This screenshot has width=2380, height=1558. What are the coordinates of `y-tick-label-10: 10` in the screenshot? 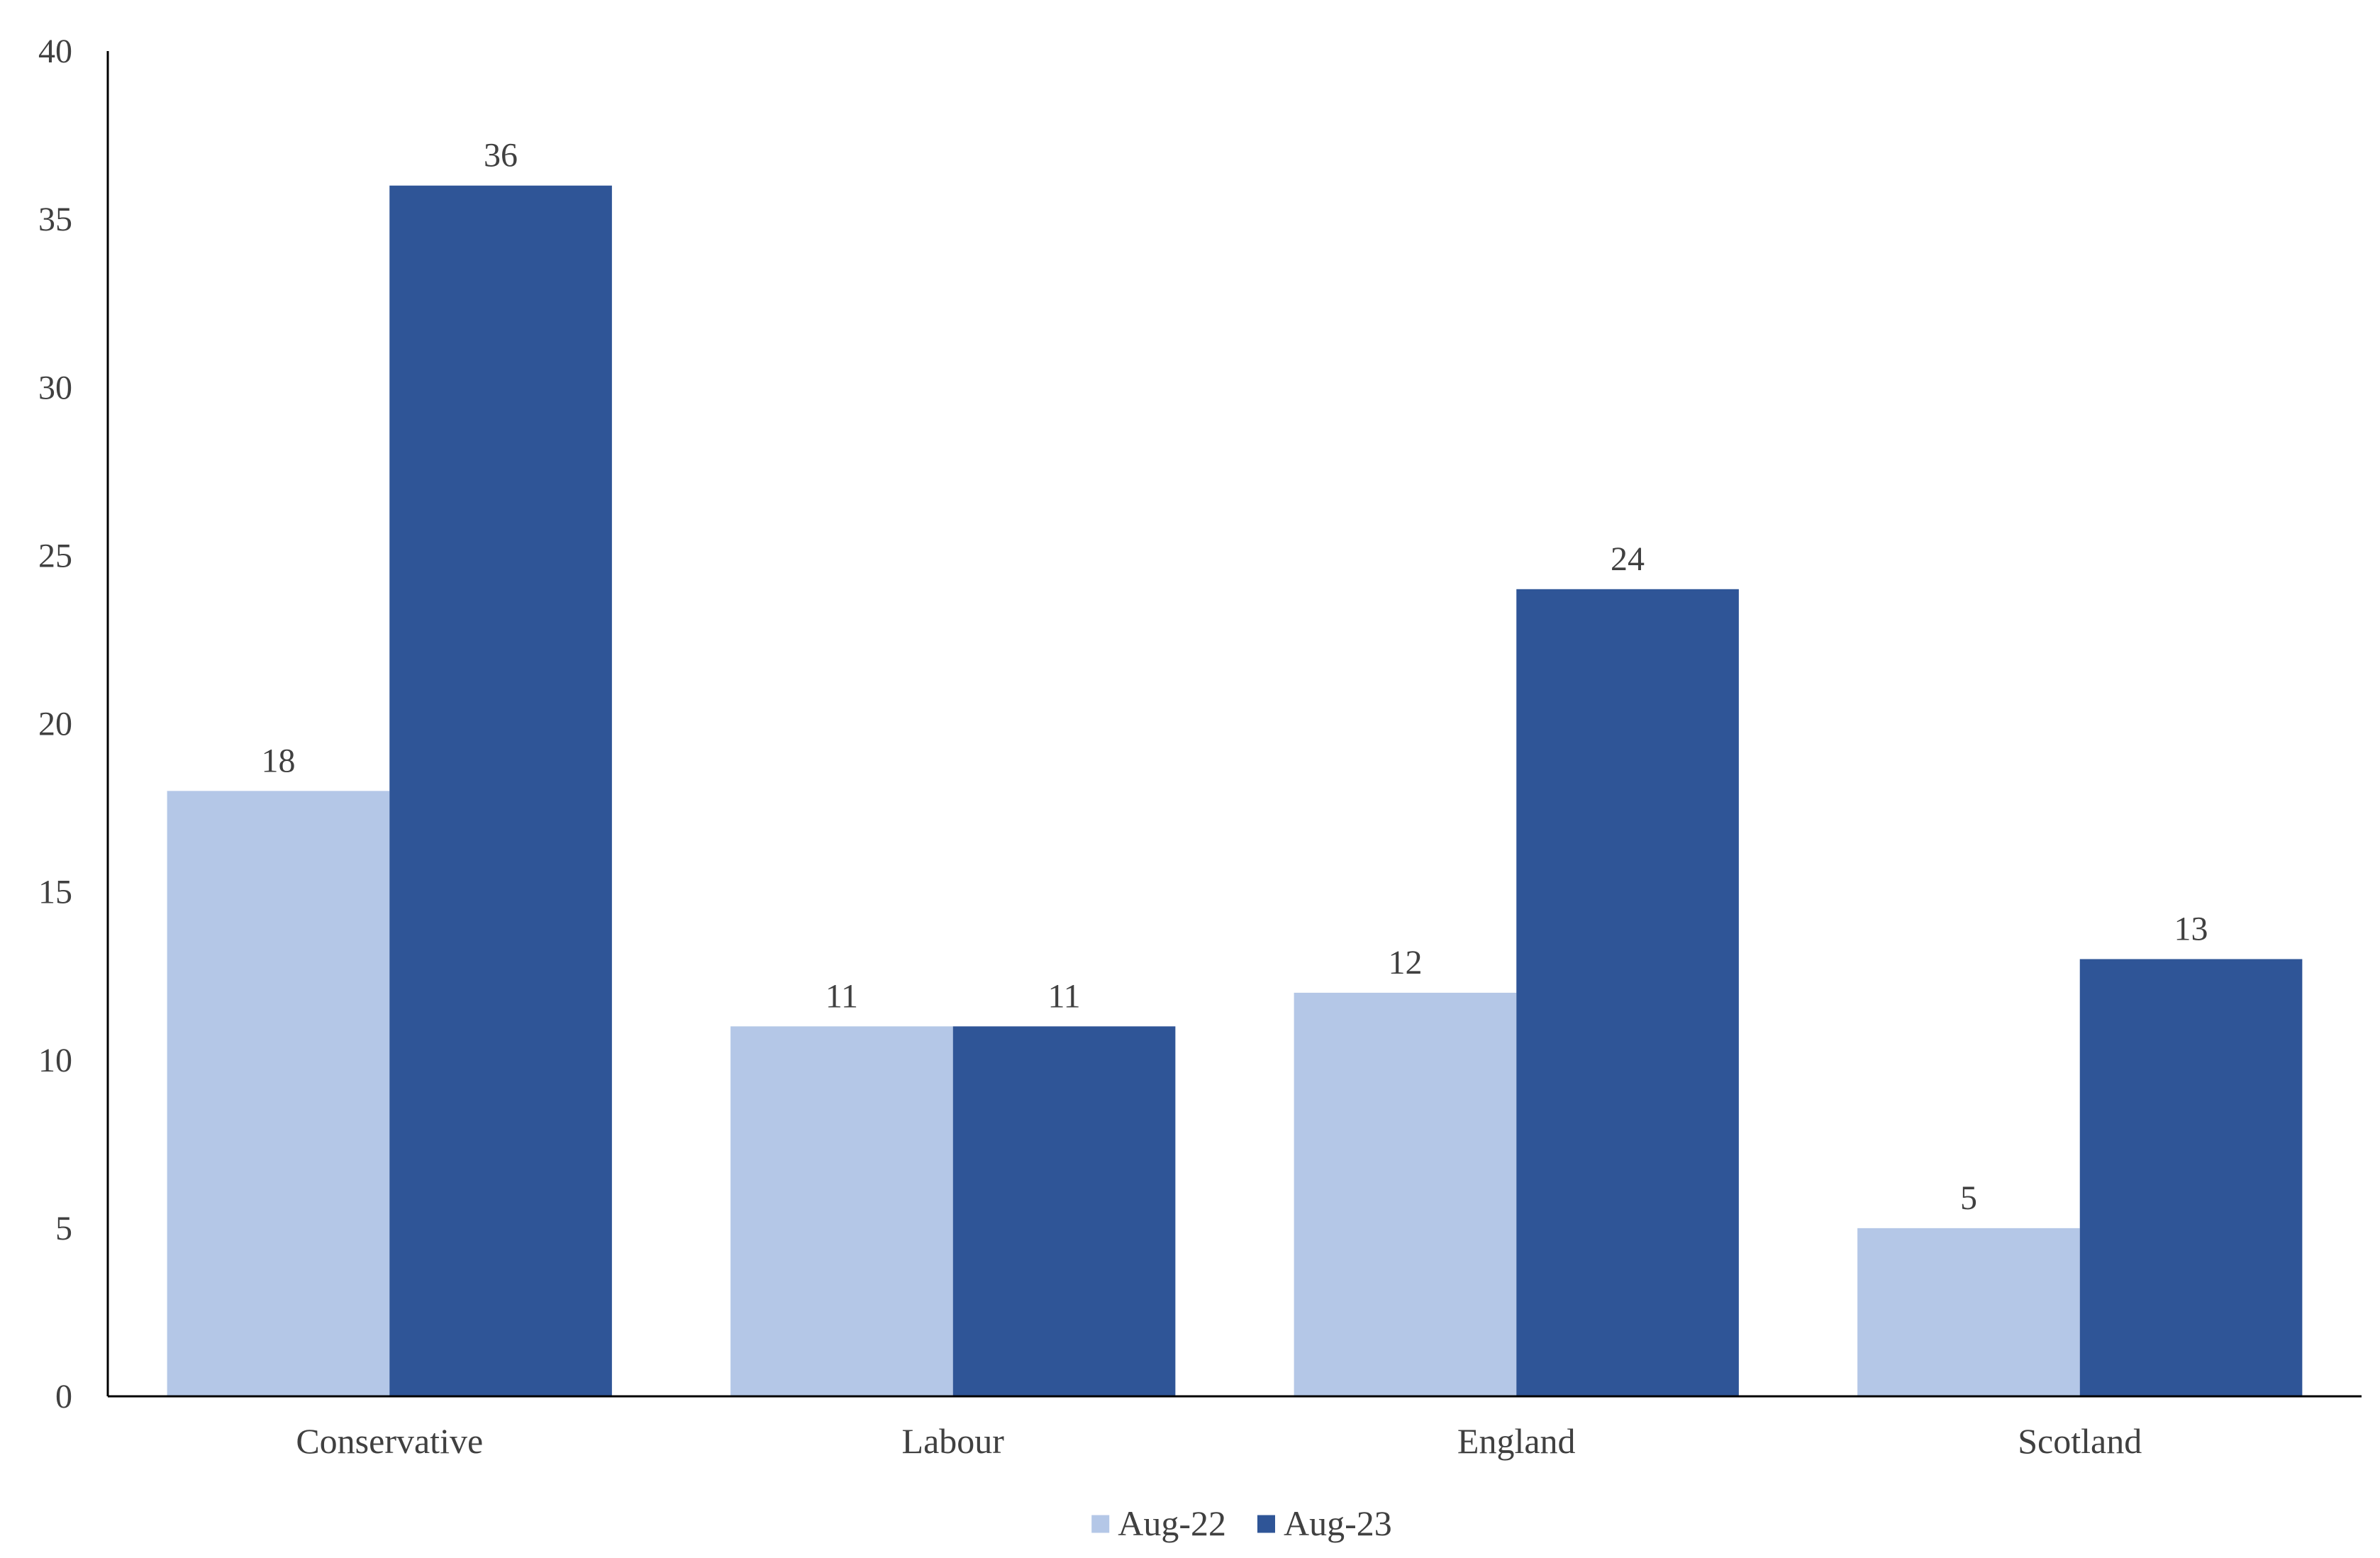 It's located at (55, 1060).